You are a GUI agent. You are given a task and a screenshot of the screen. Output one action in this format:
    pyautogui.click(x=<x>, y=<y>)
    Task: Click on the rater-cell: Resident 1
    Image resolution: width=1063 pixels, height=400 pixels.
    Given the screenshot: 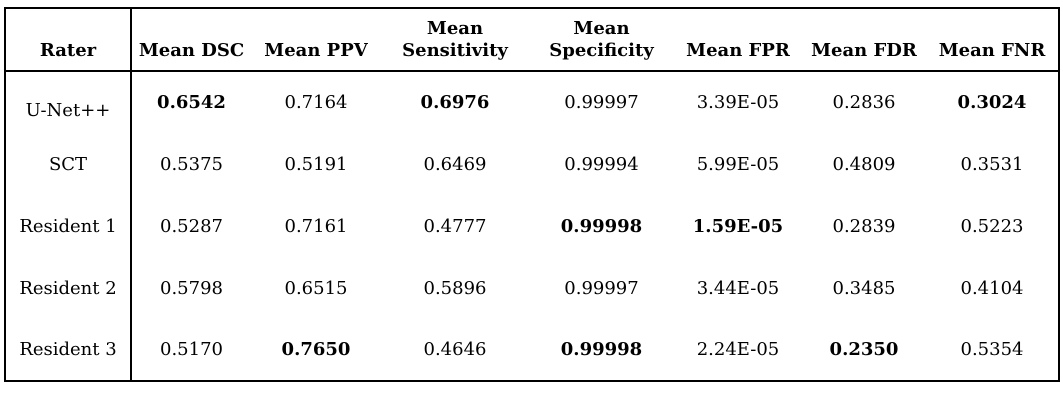 What is the action you would take?
    pyautogui.click(x=68, y=226)
    